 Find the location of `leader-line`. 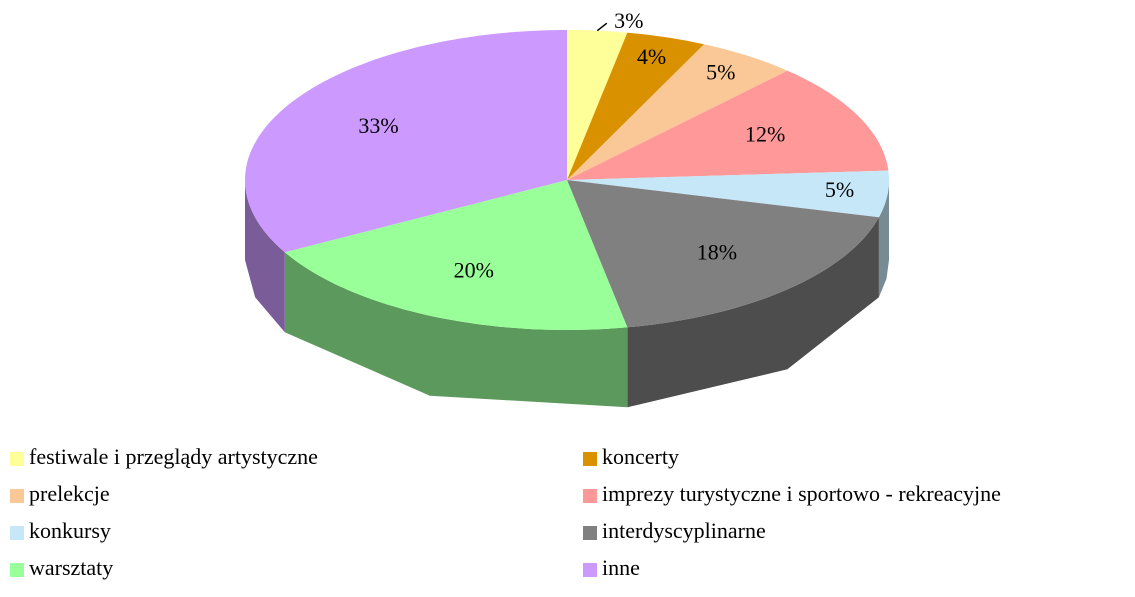

leader-line is located at coordinates (602, 27).